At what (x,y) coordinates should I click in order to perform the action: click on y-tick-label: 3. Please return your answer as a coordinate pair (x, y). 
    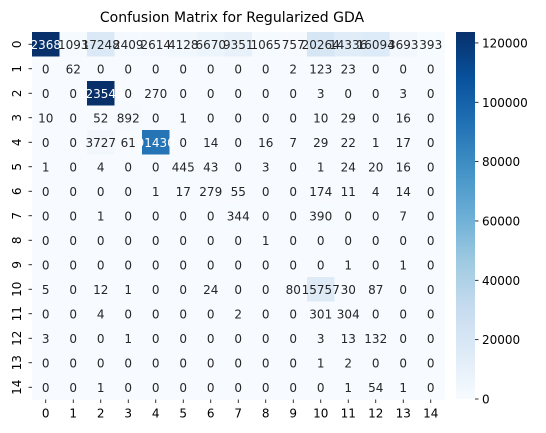
    Looking at the image, I should click on (17, 118).